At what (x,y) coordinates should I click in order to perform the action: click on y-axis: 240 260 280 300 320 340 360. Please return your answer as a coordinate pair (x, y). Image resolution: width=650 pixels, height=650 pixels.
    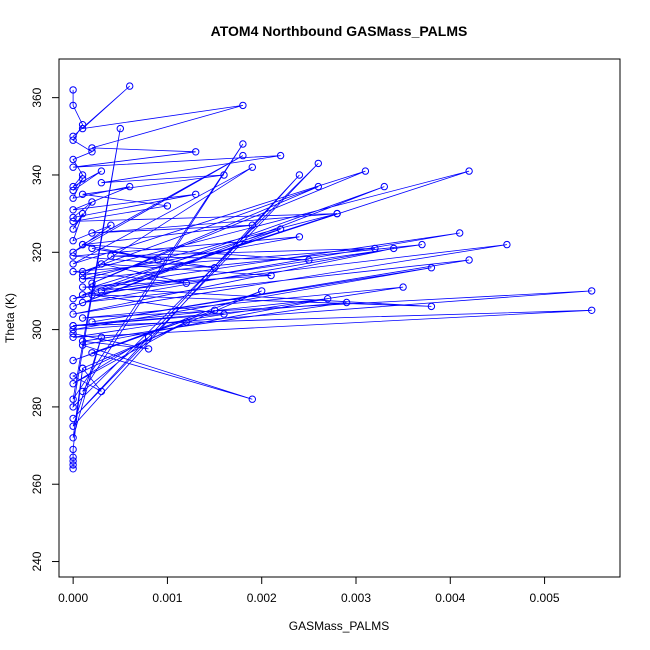
    Looking at the image, I should click on (45, 329).